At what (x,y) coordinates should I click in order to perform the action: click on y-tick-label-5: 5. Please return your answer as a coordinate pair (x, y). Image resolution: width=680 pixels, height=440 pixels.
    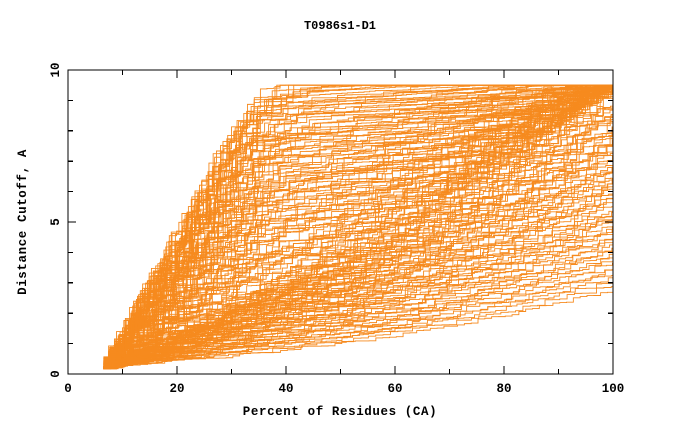
    Looking at the image, I should click on (56, 222).